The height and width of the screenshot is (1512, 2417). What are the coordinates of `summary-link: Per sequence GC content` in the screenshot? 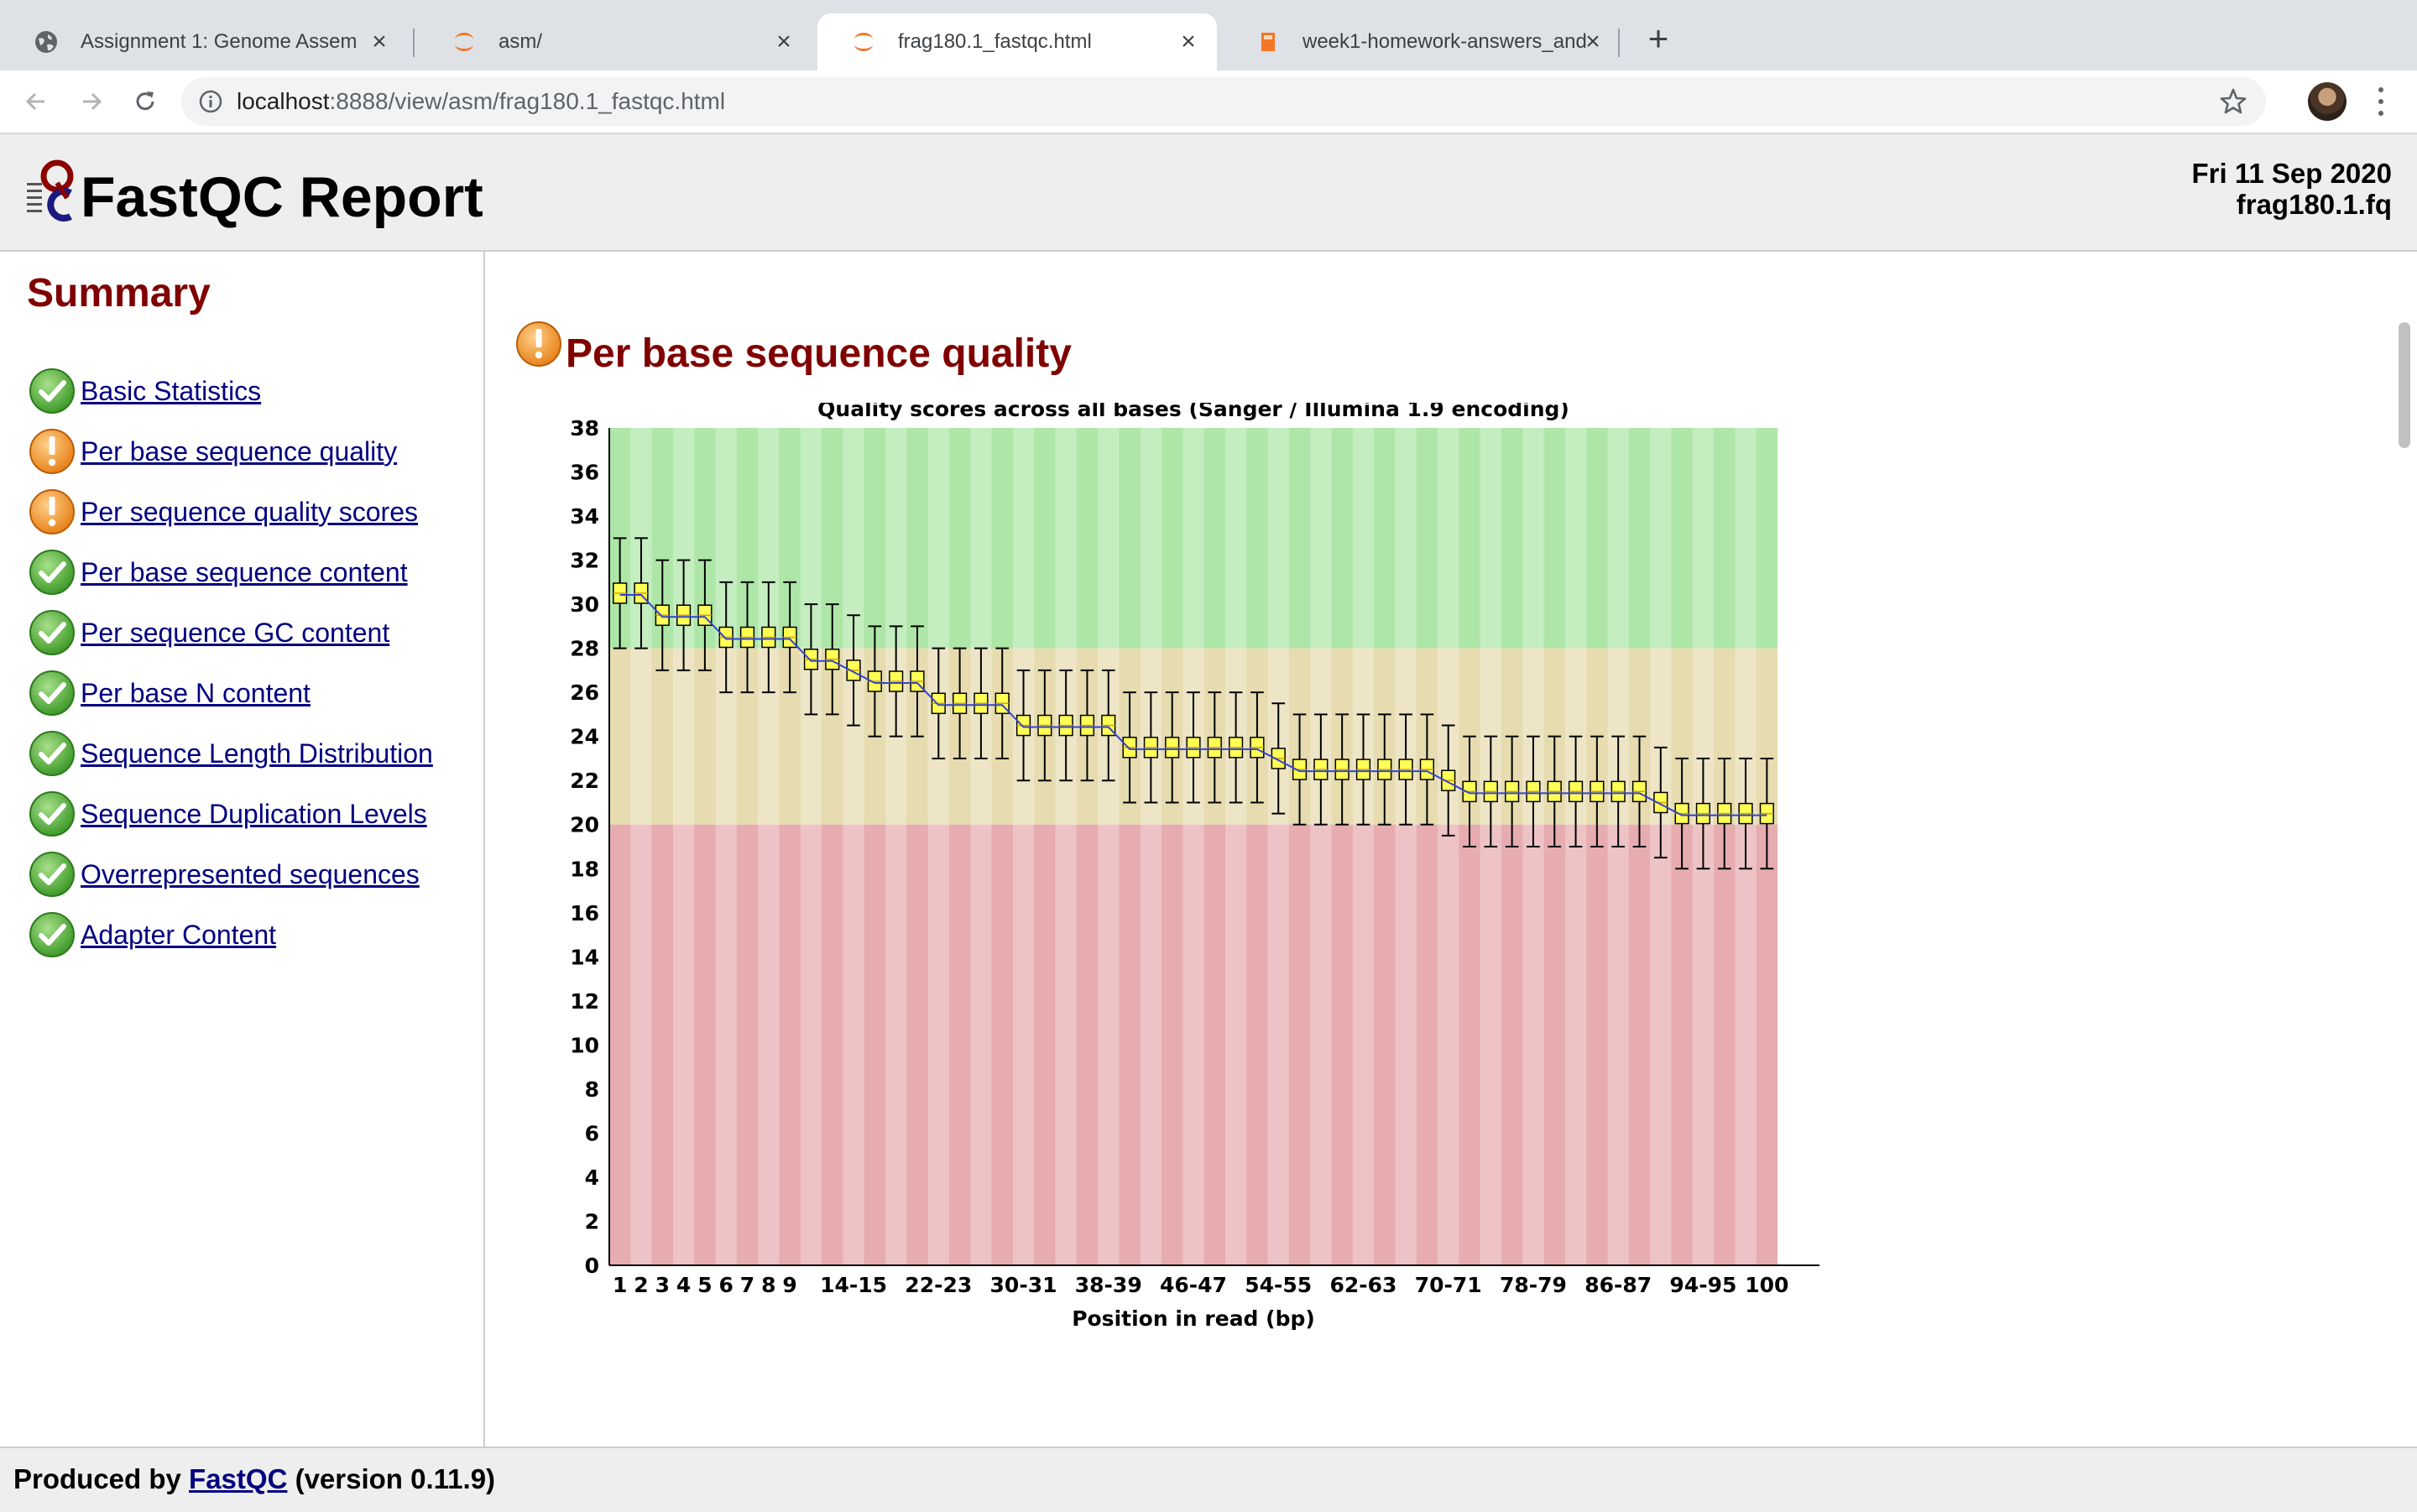 It's located at (235, 632).